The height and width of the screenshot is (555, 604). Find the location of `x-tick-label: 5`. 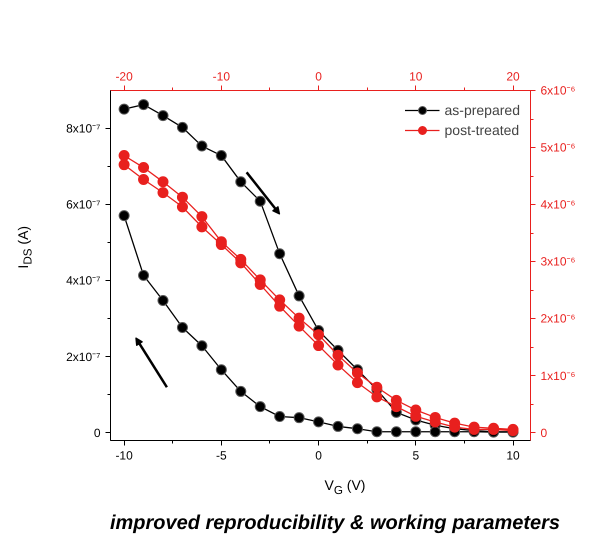

x-tick-label: 5 is located at coordinates (416, 455).